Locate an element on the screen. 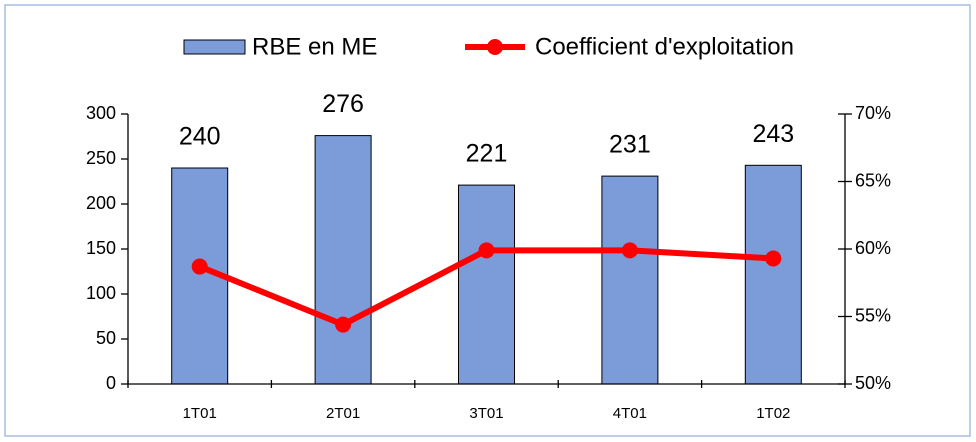 This screenshot has width=976, height=442. legend-label: Coefficient d'exploitation is located at coordinates (664, 46).